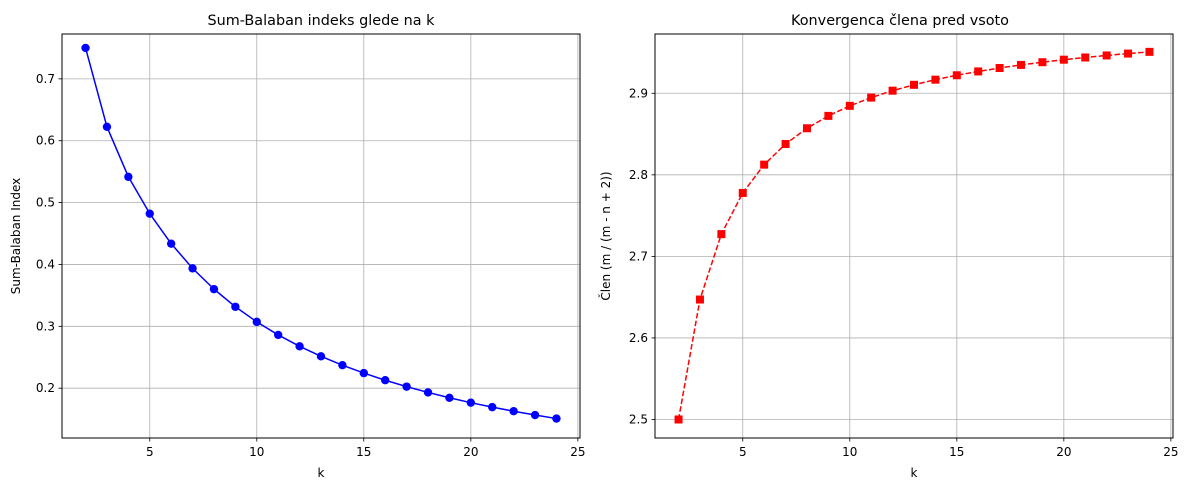 The width and height of the screenshot is (1189, 490). What do you see at coordinates (638, 175) in the screenshot?
I see `y-tick-label: 2.8` at bounding box center [638, 175].